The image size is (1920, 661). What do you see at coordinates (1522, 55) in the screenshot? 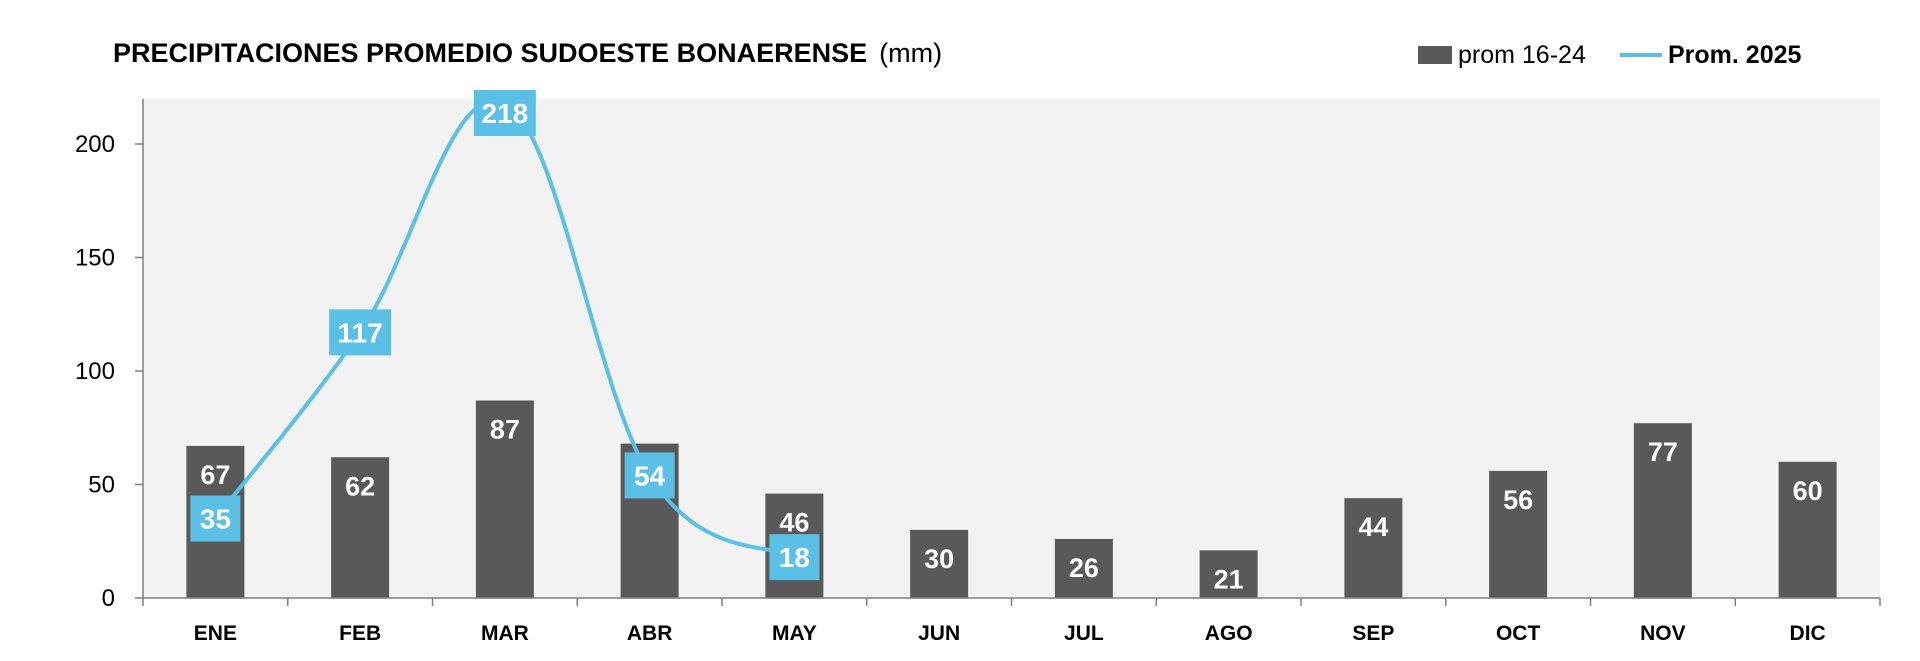
I see `legend-label-prom-16-24: prom 16-24` at bounding box center [1522, 55].